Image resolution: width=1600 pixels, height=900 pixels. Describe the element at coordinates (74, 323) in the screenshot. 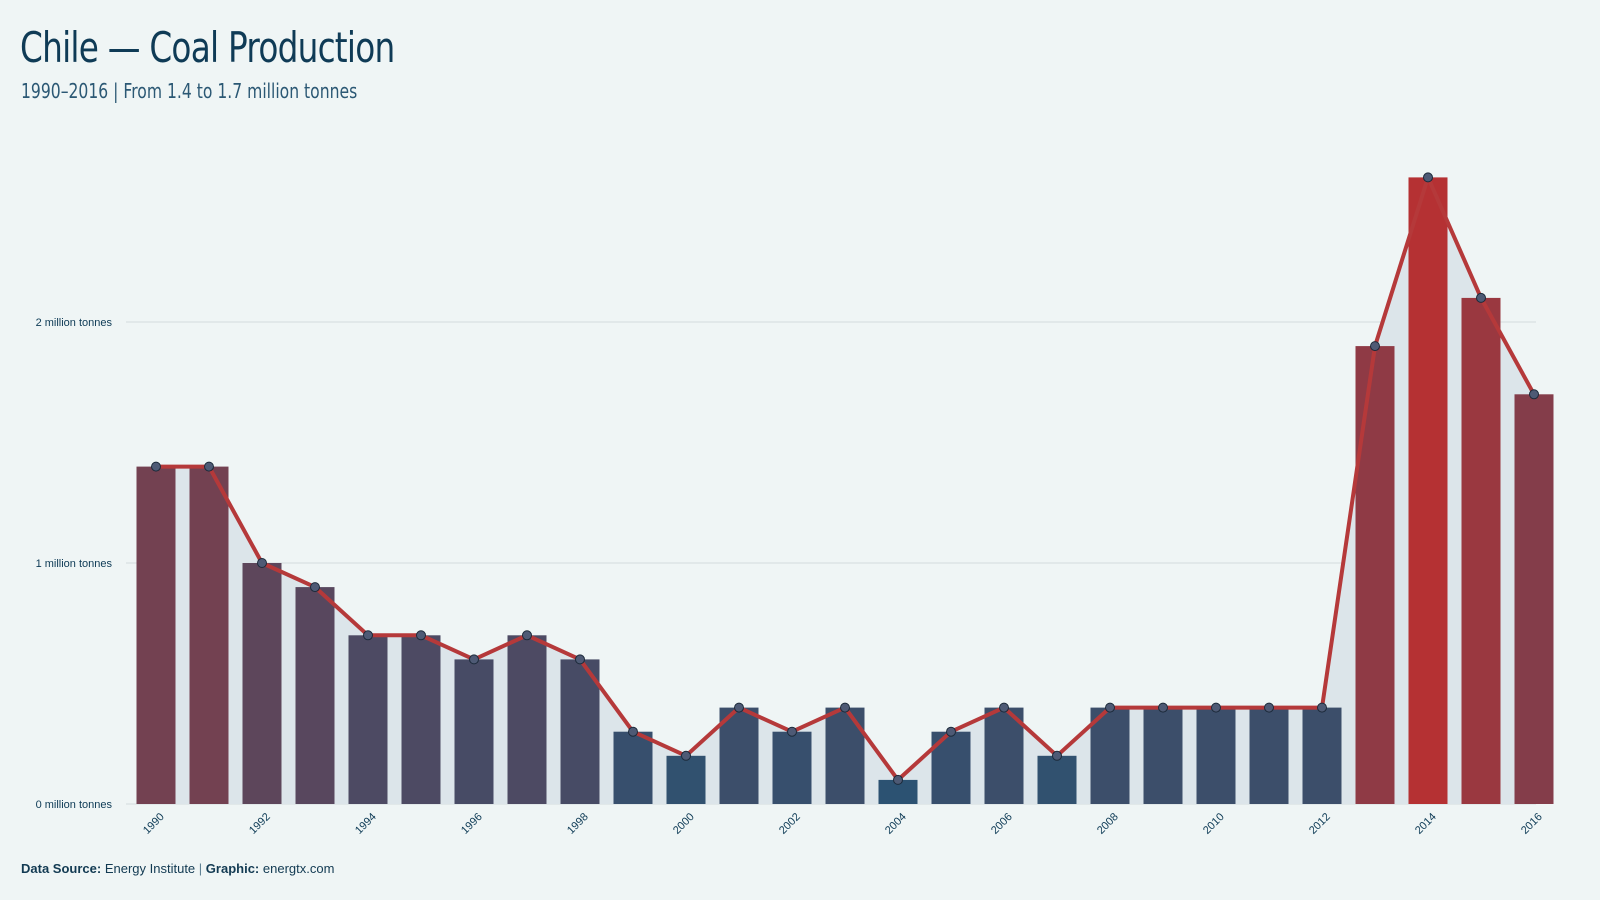

I see `y-tick-label: 2 million tonnes` at that location.